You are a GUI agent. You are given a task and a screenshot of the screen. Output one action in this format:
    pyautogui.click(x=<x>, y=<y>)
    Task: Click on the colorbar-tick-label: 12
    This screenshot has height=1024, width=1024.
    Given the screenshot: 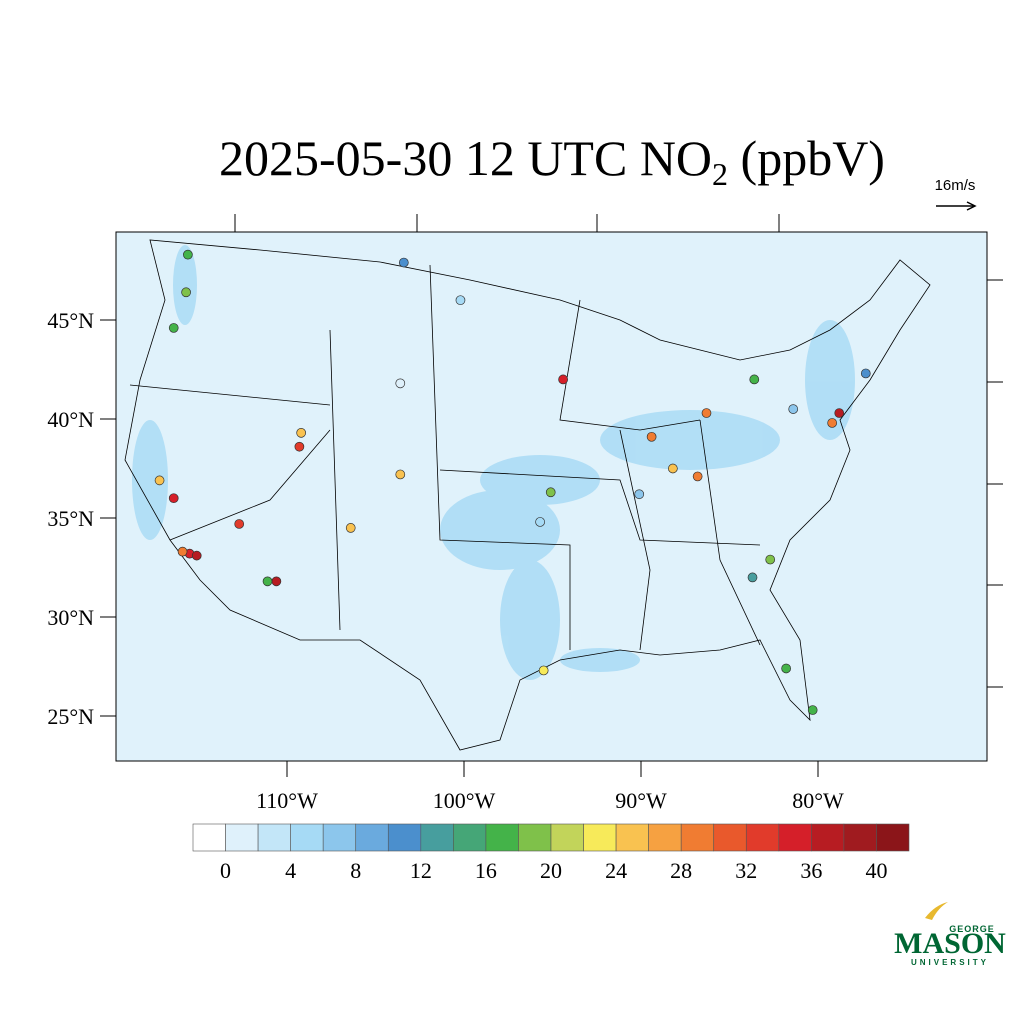 What is the action you would take?
    pyautogui.click(x=421, y=870)
    